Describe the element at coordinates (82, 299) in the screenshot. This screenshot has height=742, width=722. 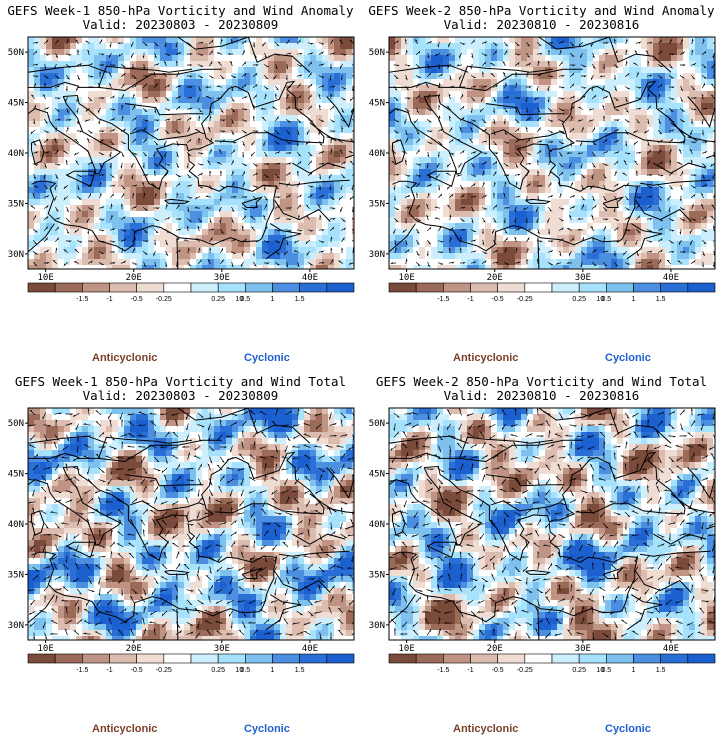
I see `colorbar-tick-label: -1.5` at that location.